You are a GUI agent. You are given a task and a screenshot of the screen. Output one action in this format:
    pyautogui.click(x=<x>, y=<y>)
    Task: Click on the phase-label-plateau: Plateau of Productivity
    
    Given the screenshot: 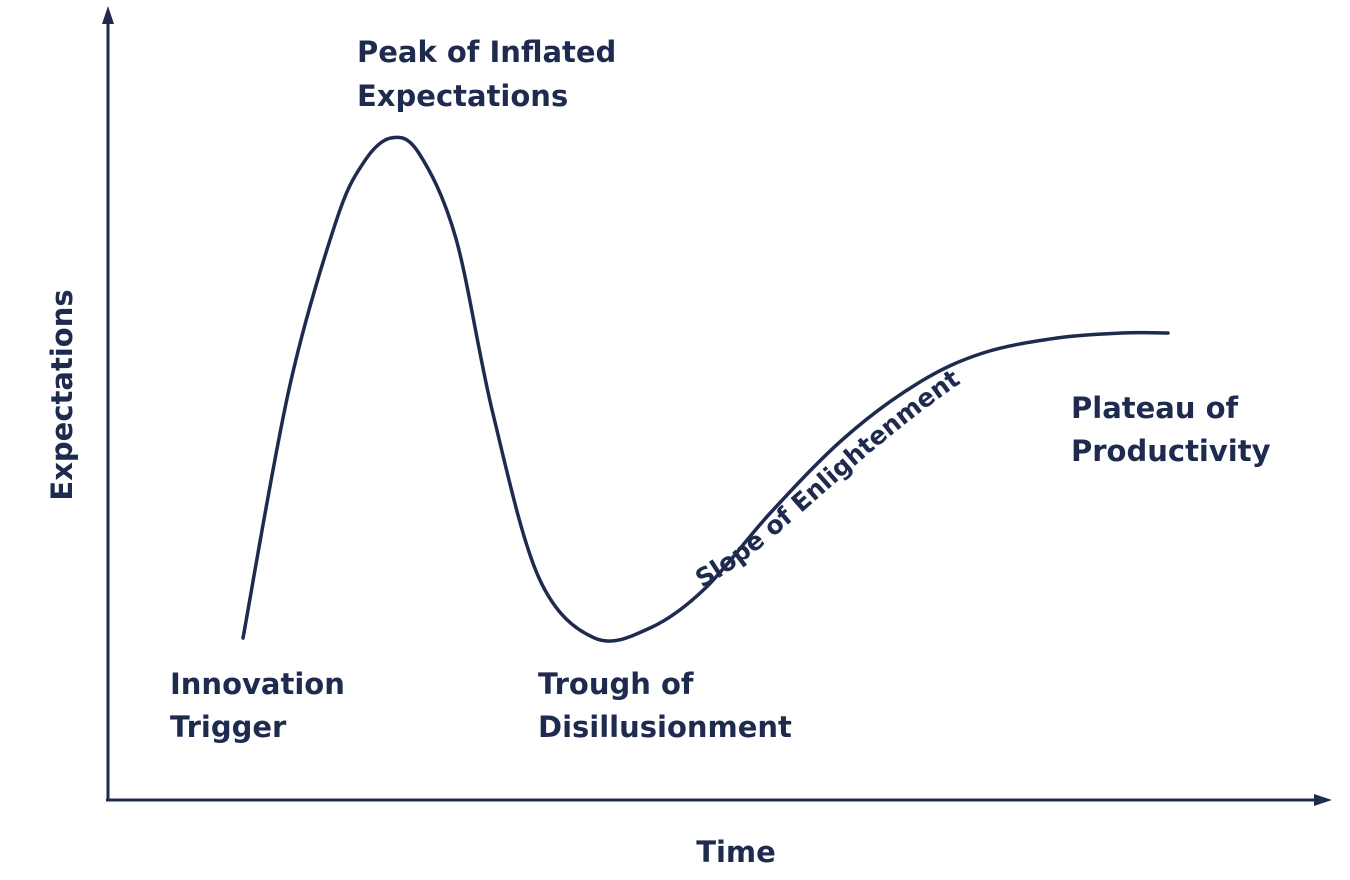 What is the action you would take?
    pyautogui.click(x=1171, y=429)
    